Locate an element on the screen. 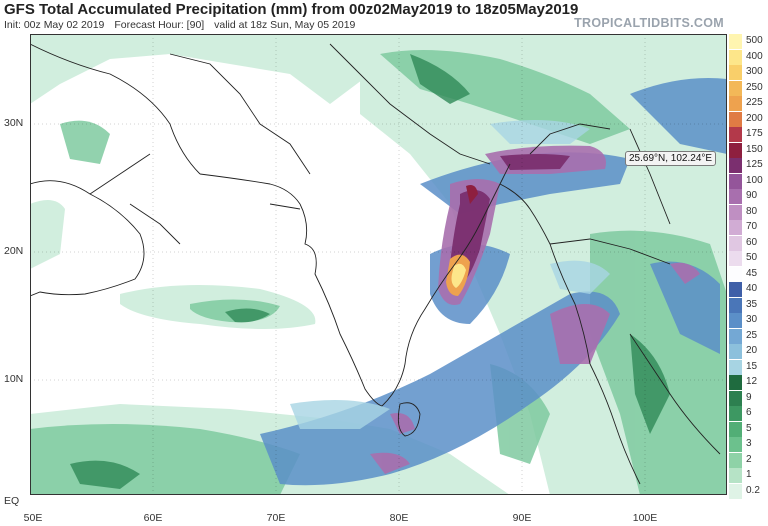 Image resolution: width=768 pixels, height=526 pixels. colorbar-label: 15 is located at coordinates (752, 366).